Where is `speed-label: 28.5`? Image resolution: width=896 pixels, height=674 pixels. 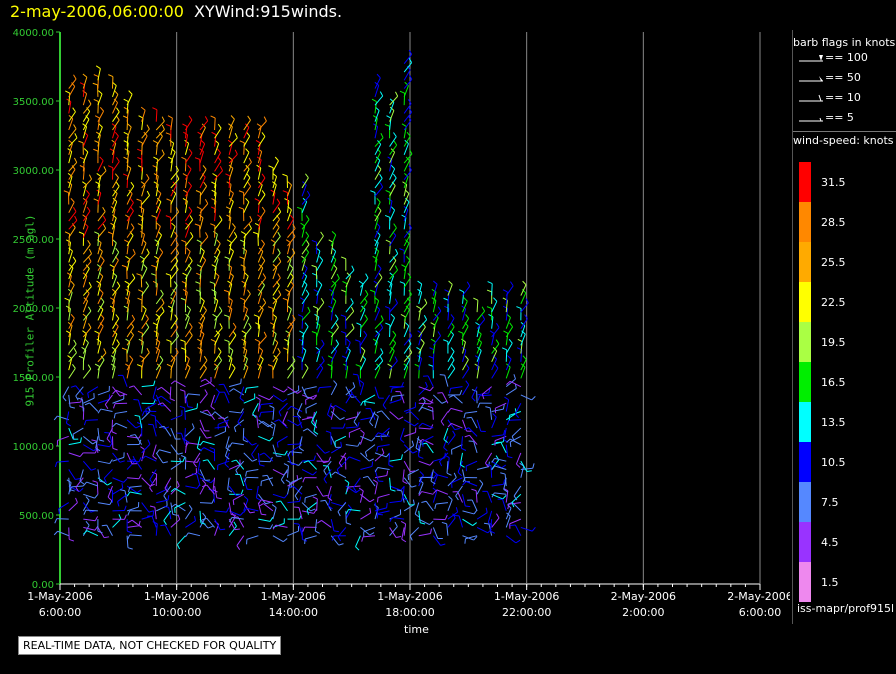
speed-label: 28.5 is located at coordinates (833, 222).